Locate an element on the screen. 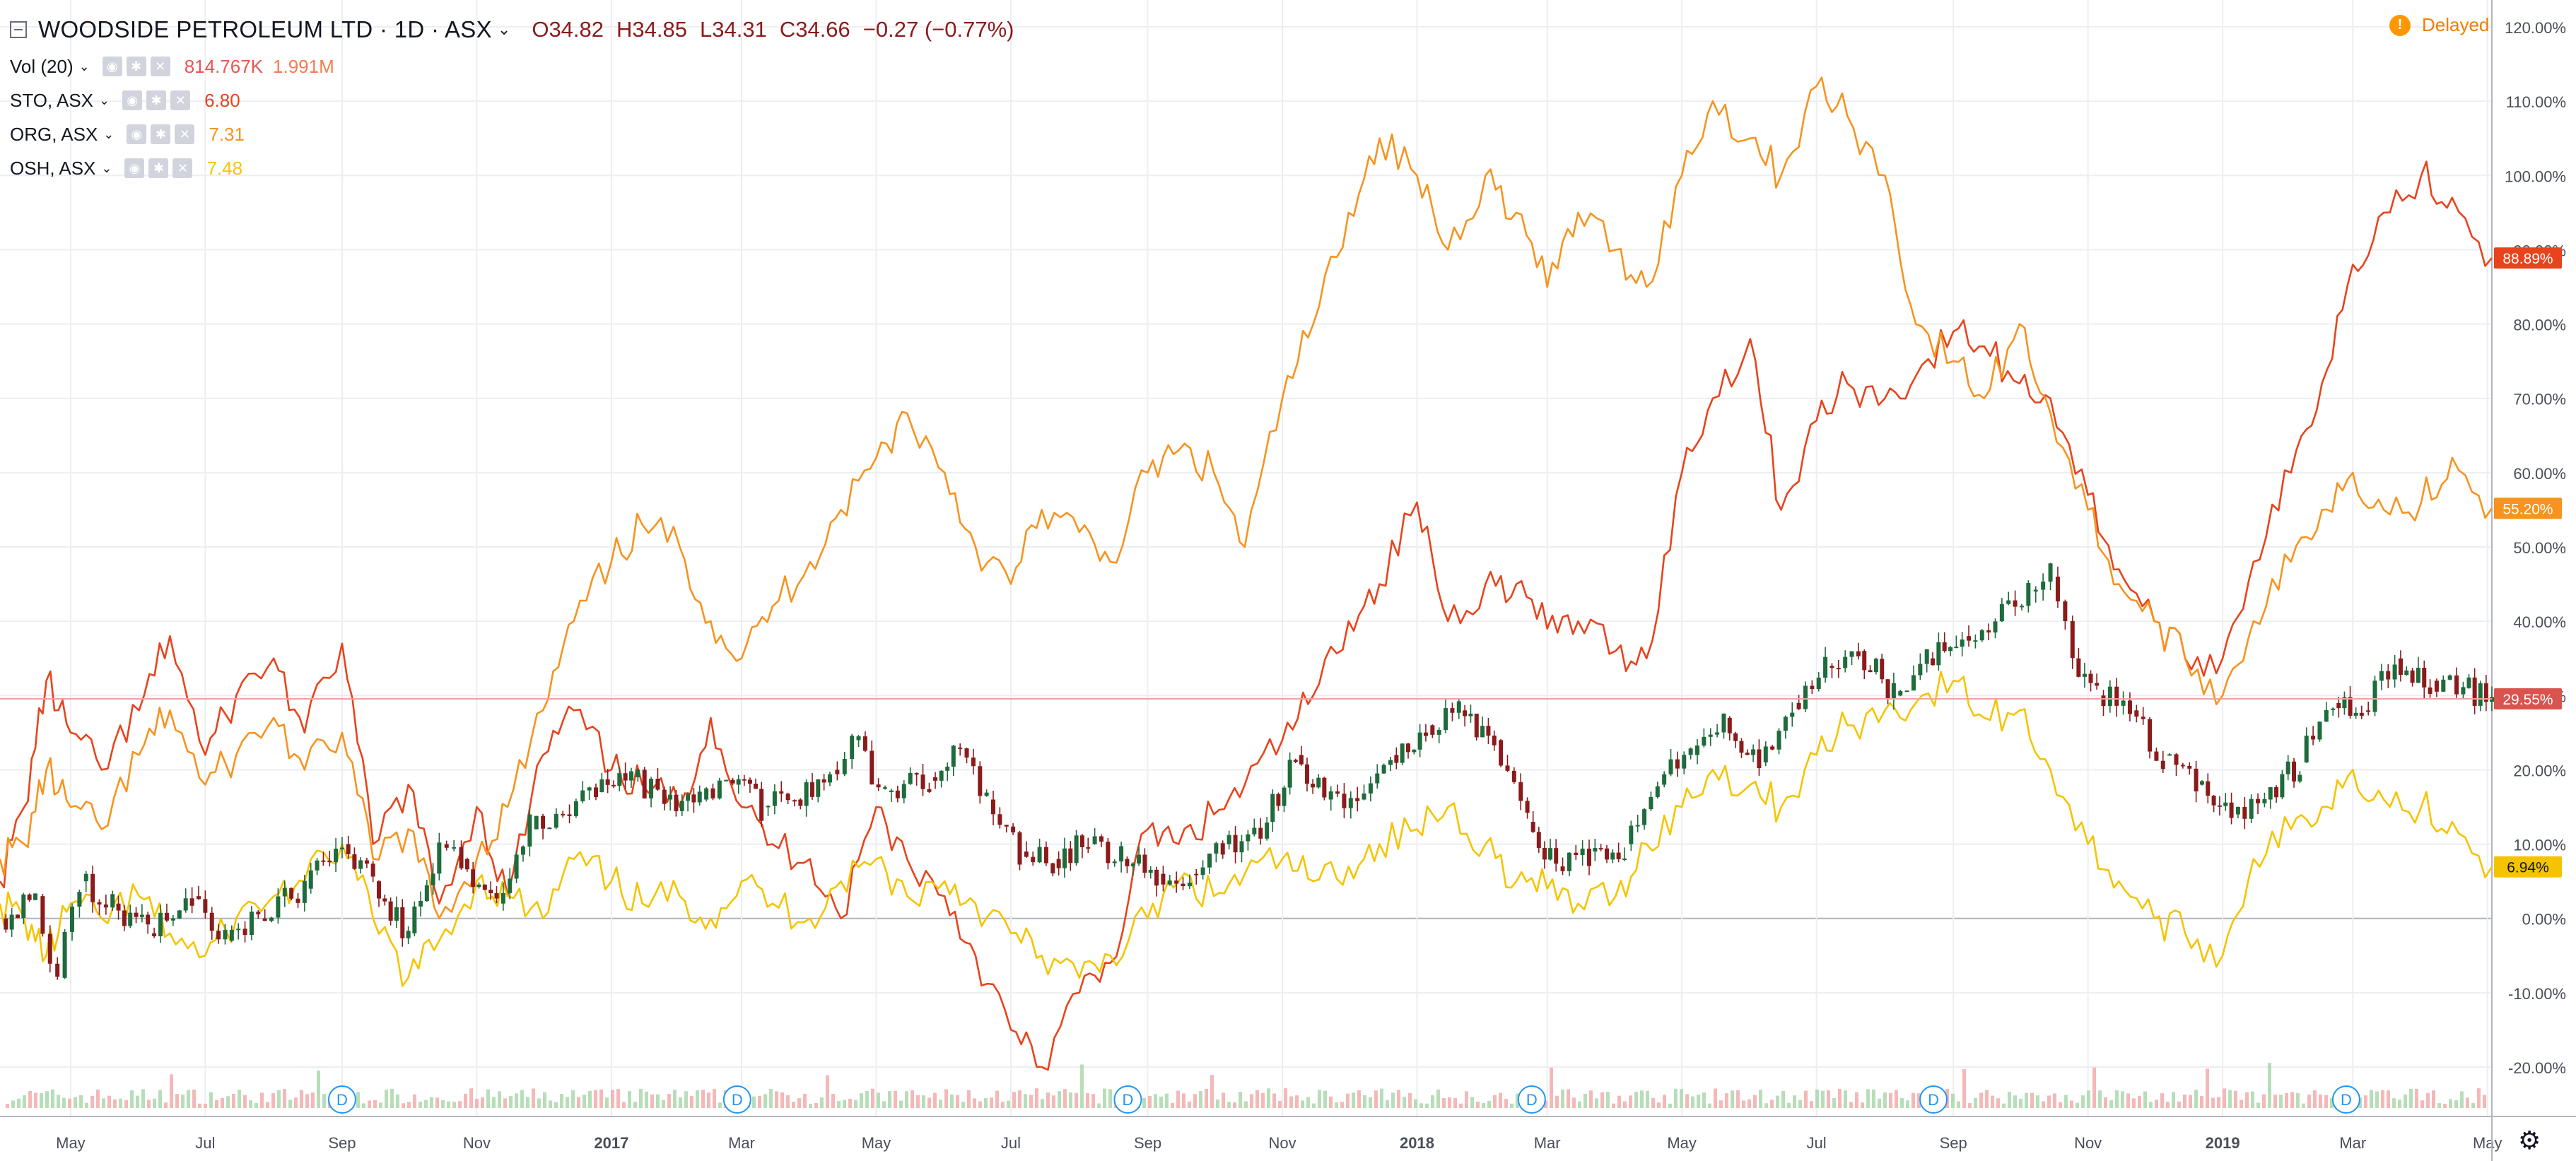  collapse-icon is located at coordinates (19, 29).